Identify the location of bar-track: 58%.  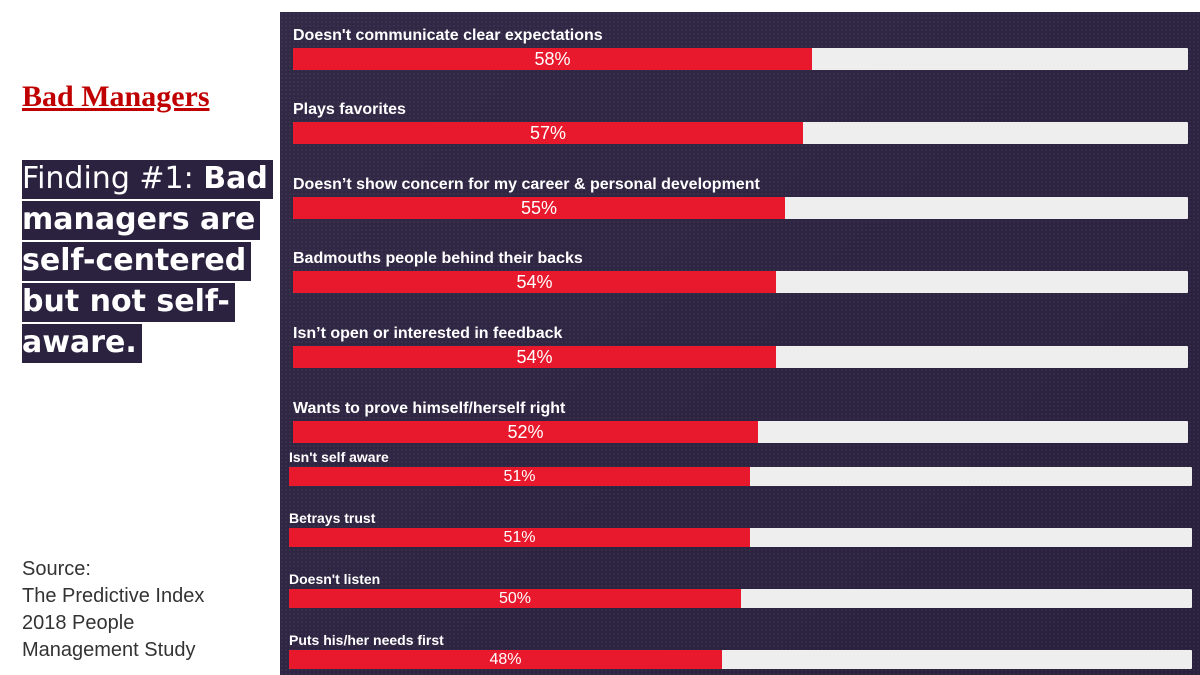
(740, 59).